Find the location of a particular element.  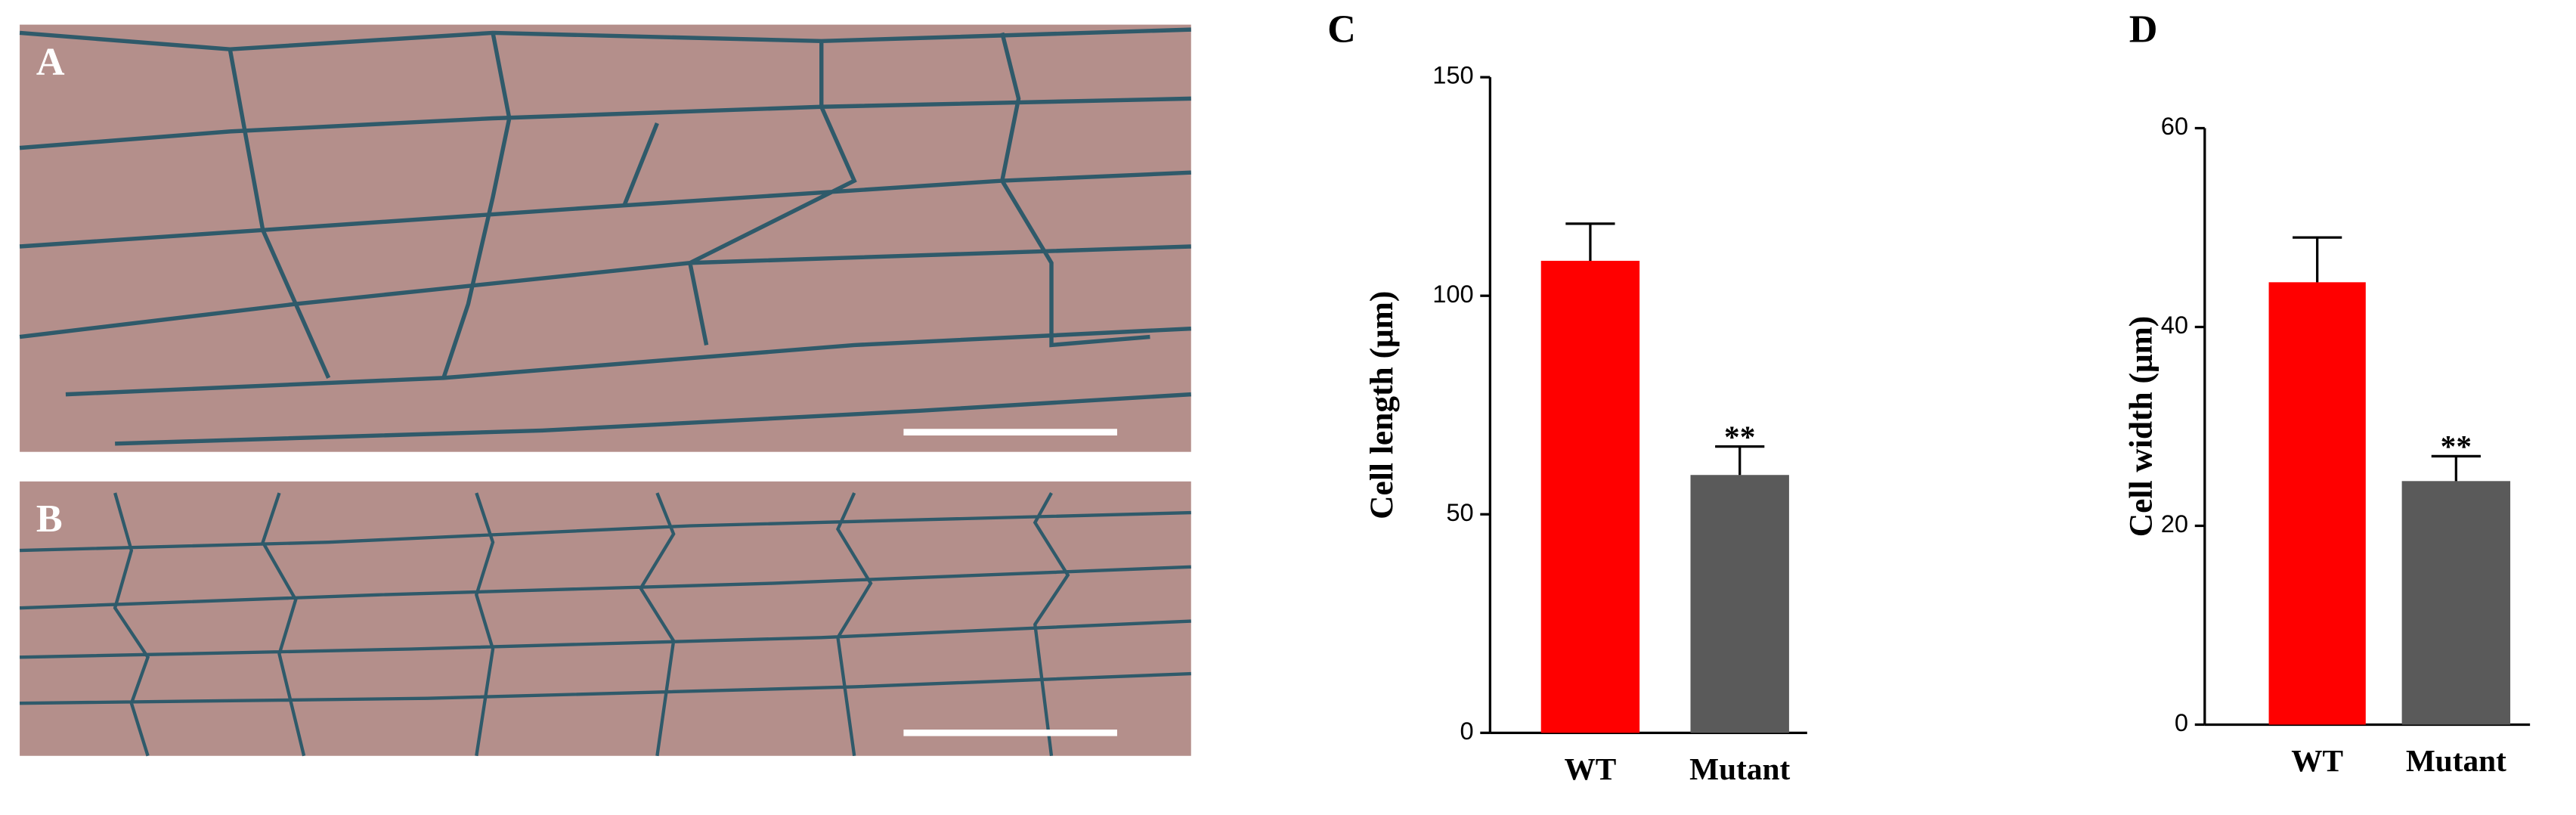

y-tick-label: 150 is located at coordinates (1452, 75).